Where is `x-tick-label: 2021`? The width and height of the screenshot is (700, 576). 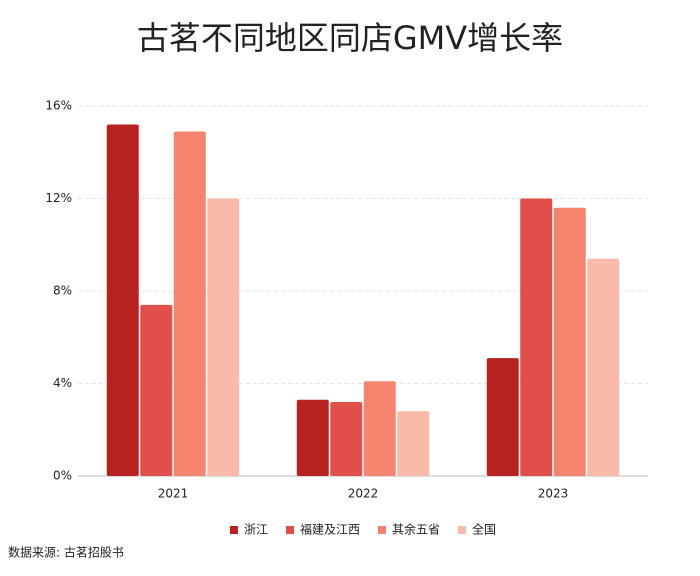 x-tick-label: 2021 is located at coordinates (173, 494).